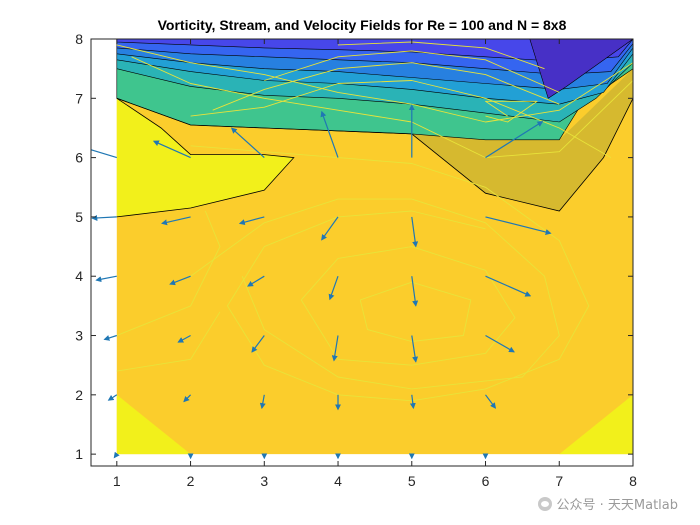  I want to click on y-tick-label-5: 5, so click(79, 217).